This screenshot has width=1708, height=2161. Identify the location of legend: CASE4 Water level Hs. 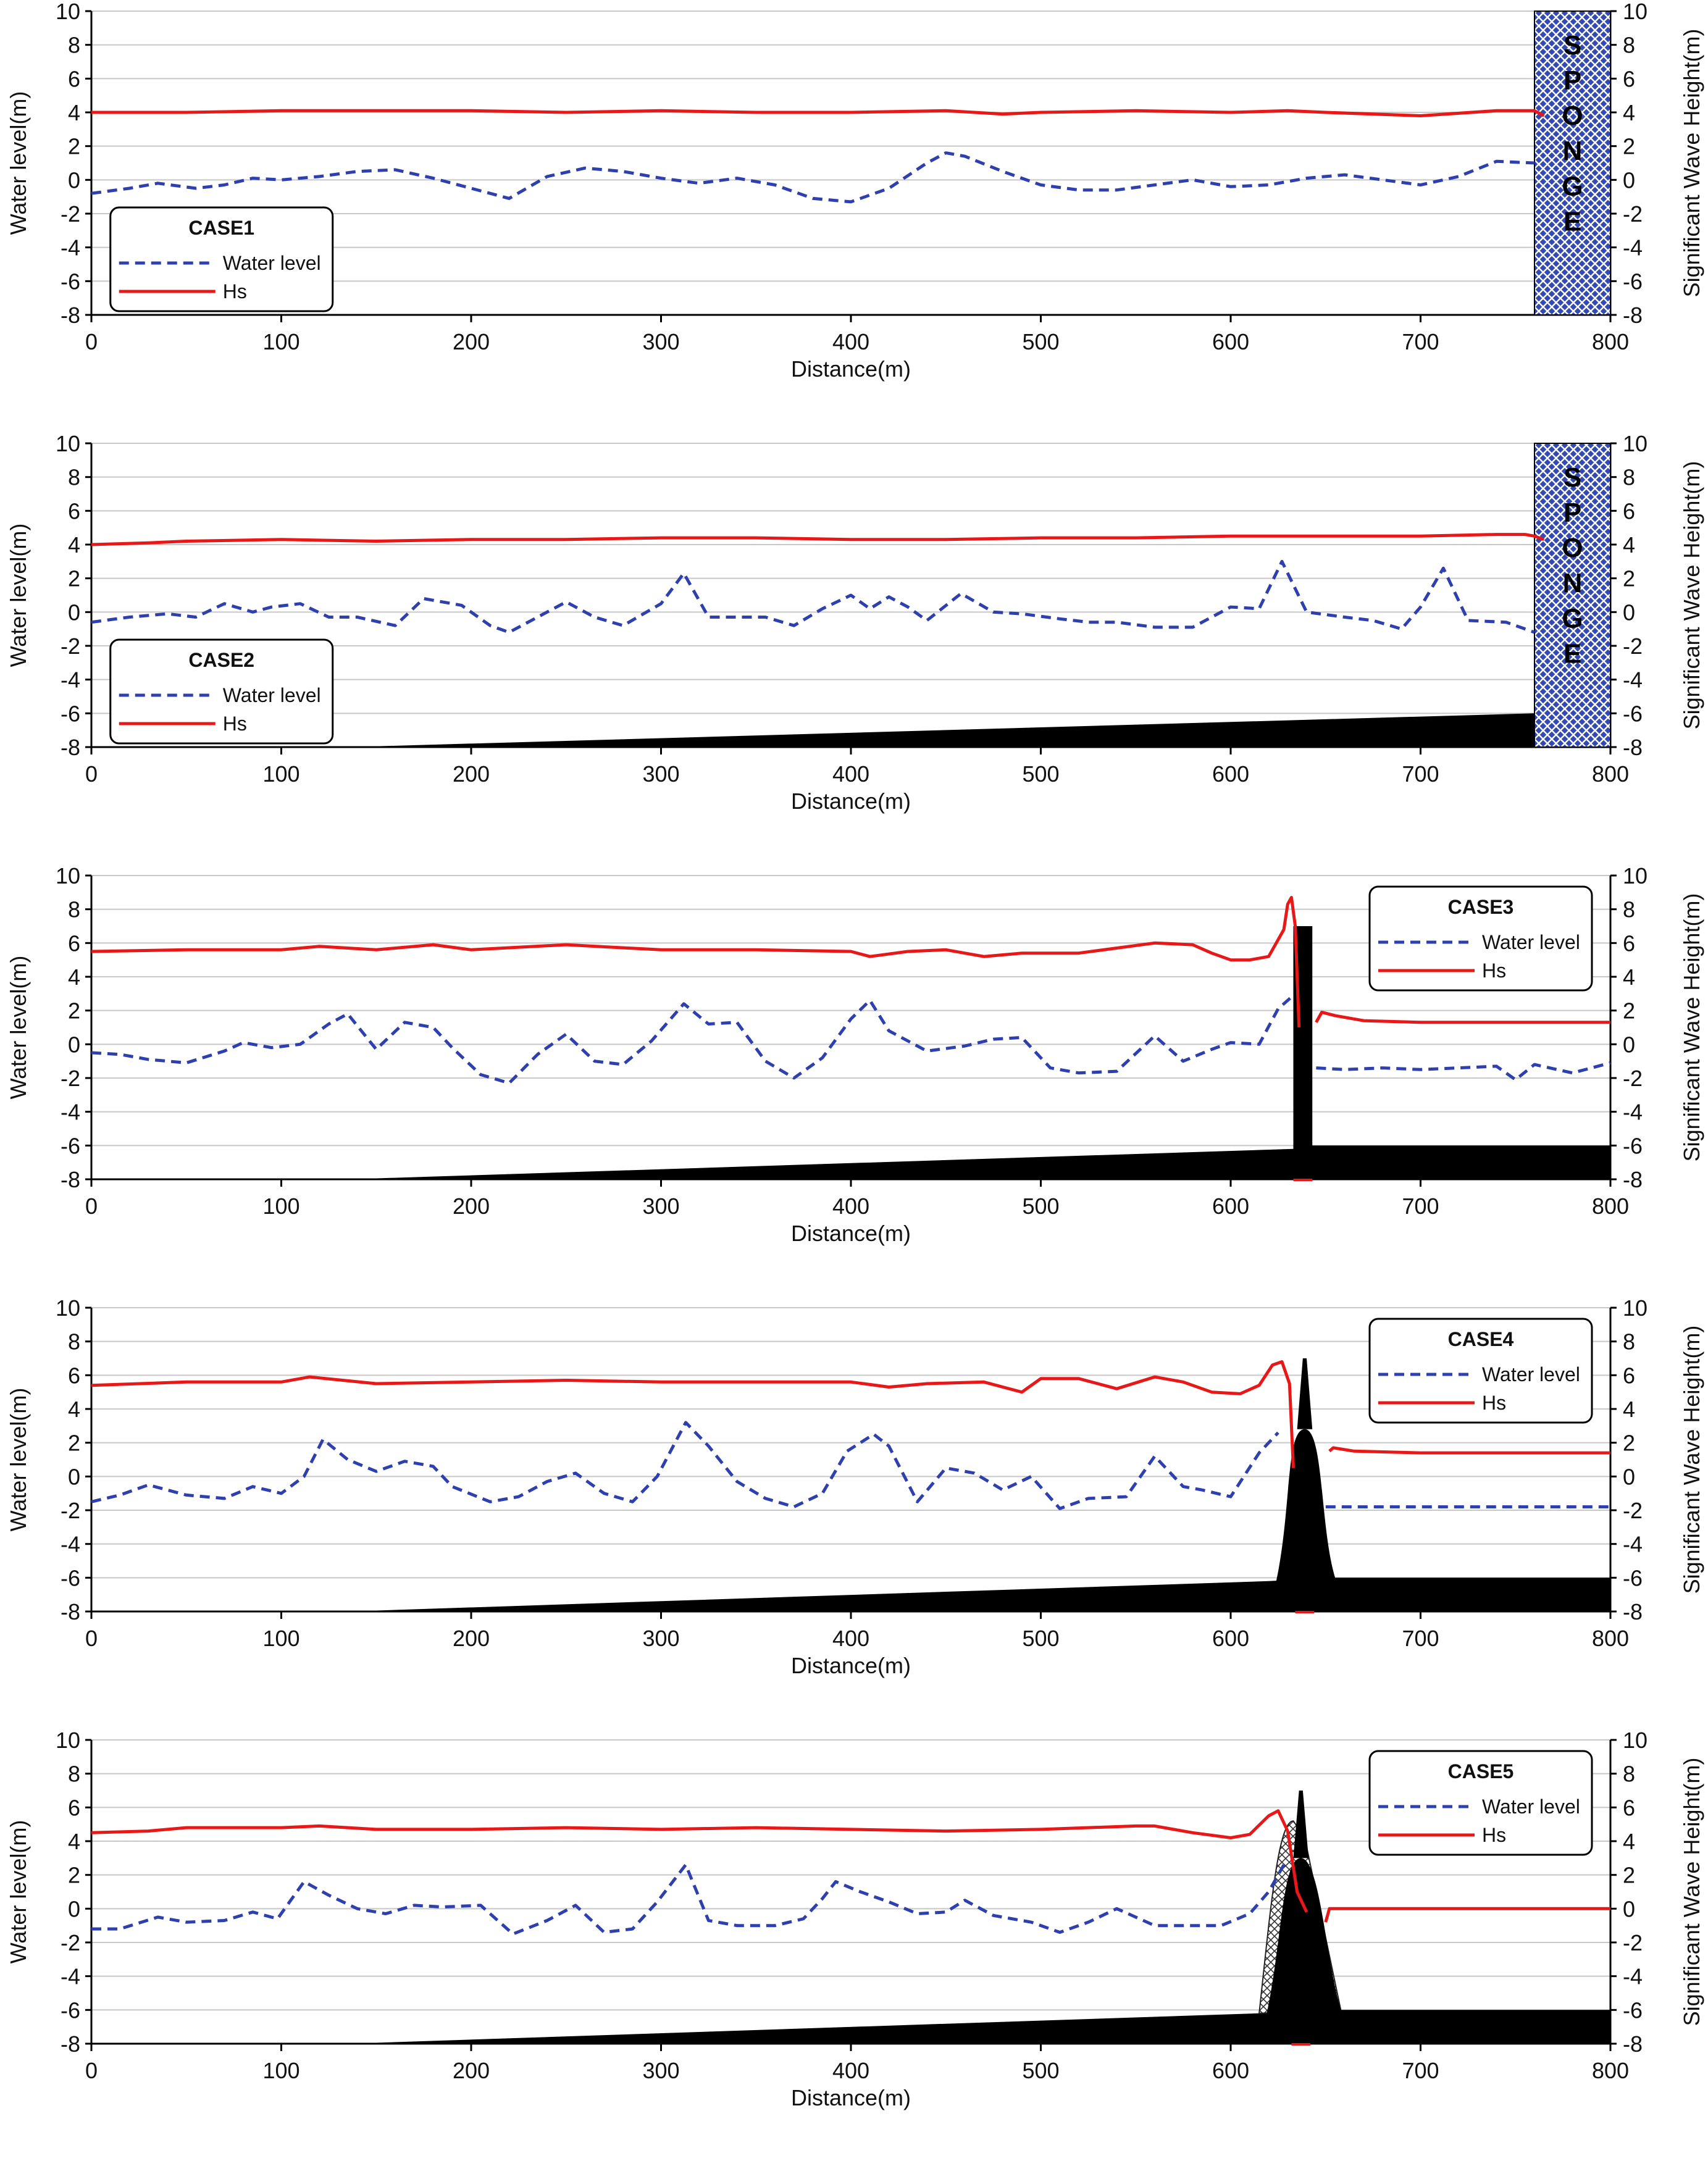
(1480, 1371).